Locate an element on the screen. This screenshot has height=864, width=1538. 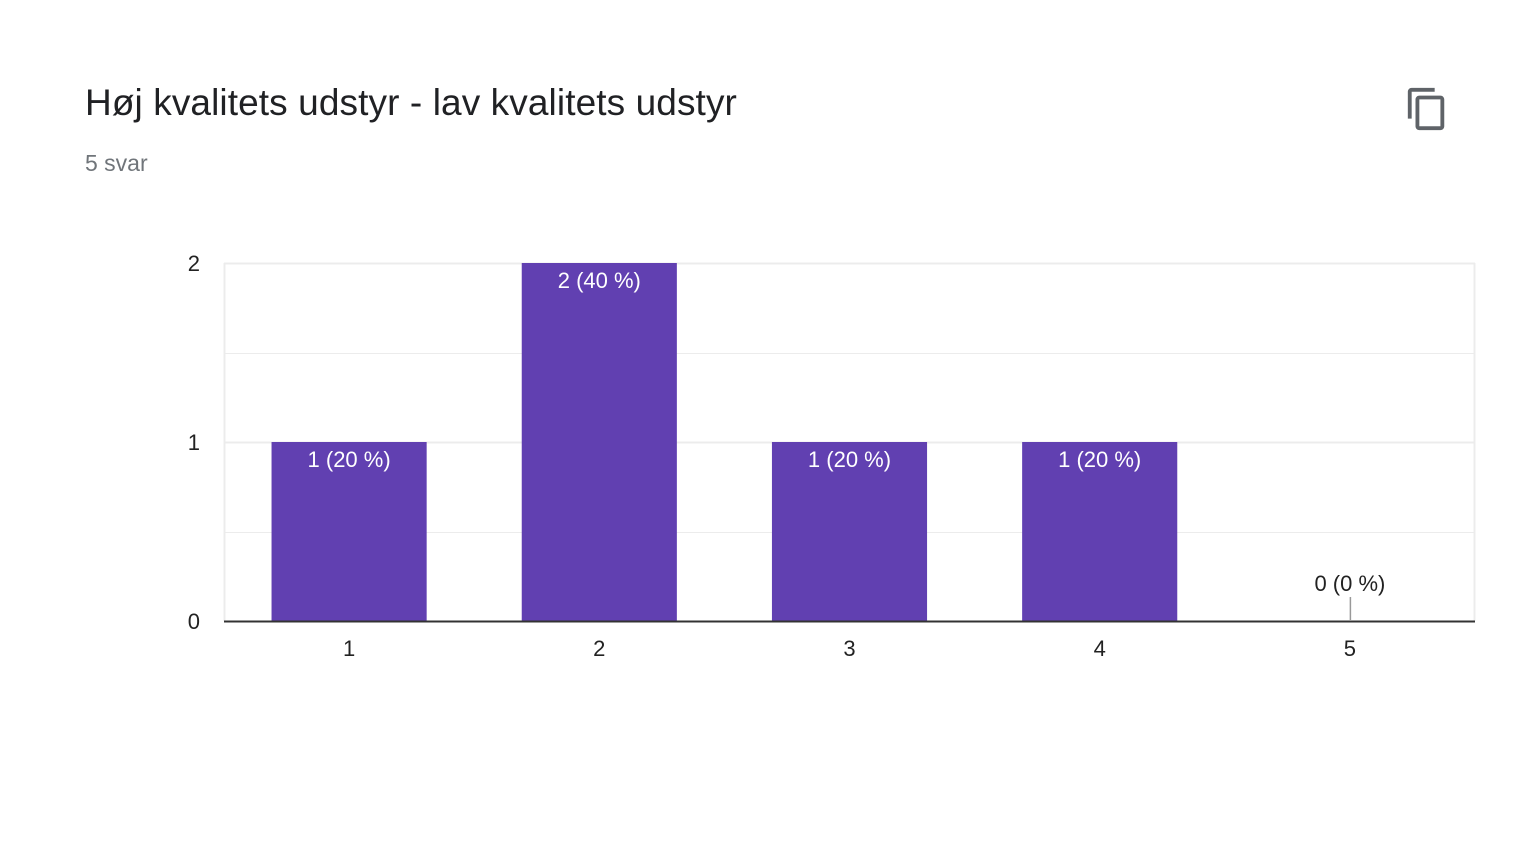
x-tick-label: 3 is located at coordinates (849, 648).